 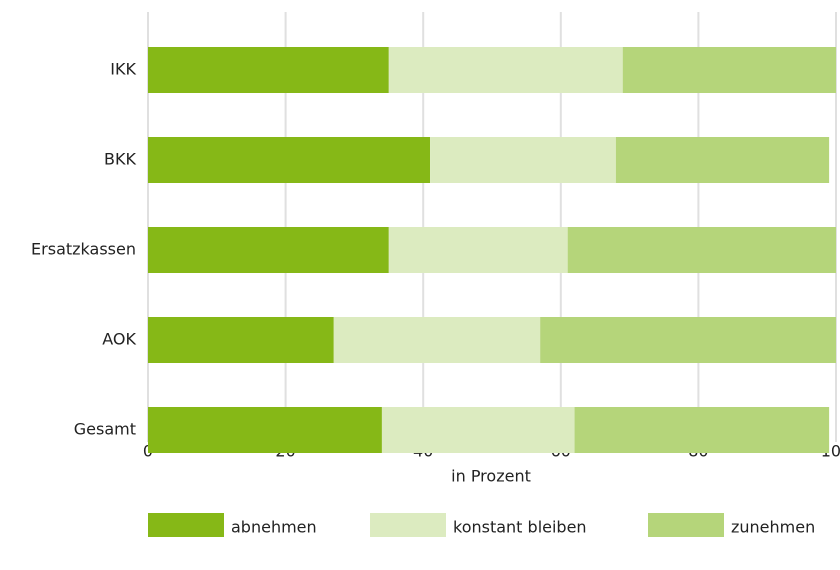 I want to click on y-tick-label: Gesamt, so click(x=105, y=429).